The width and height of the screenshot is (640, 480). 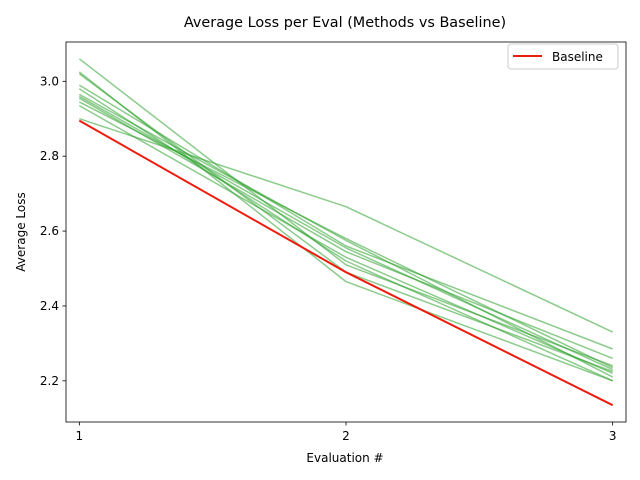 What do you see at coordinates (49, 156) in the screenshot?
I see `y-tick-label: 2.8` at bounding box center [49, 156].